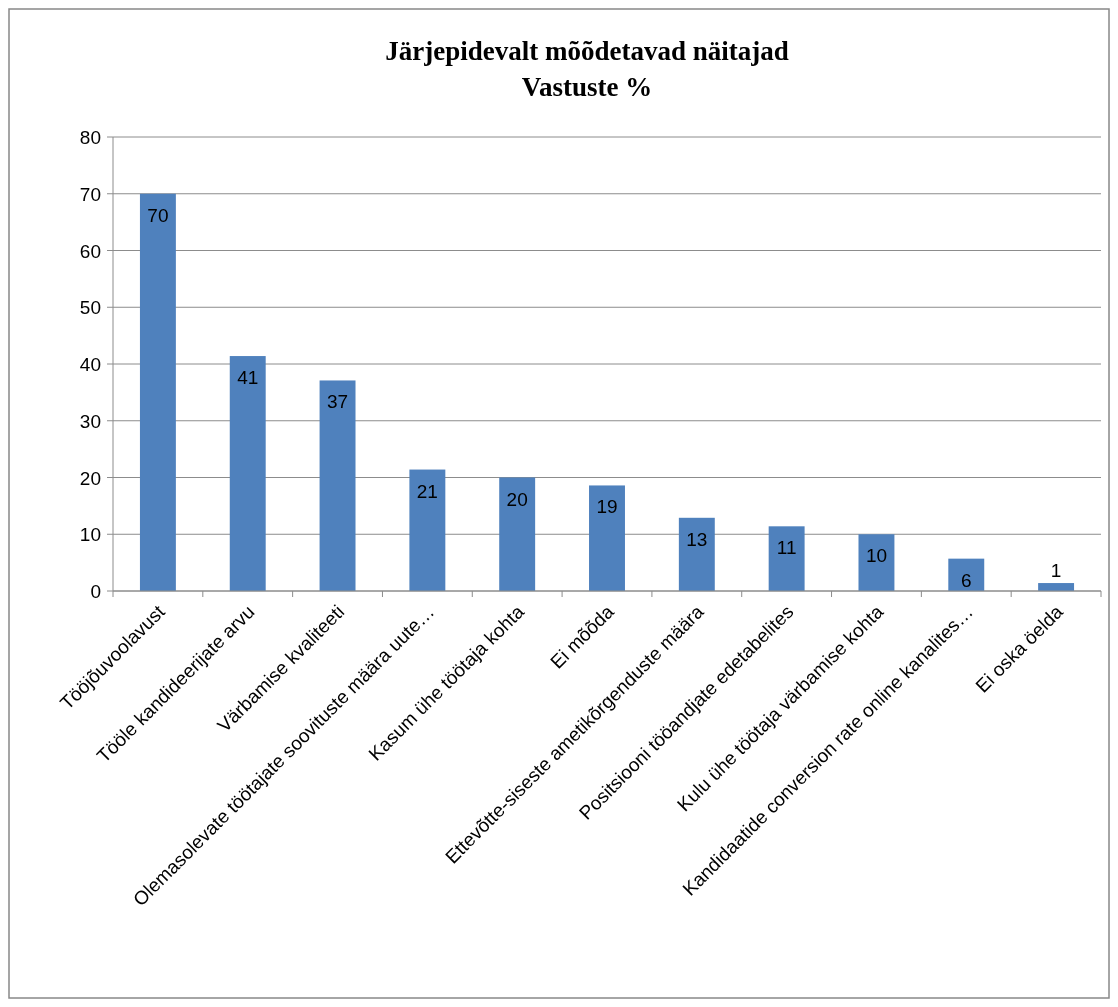  Describe the element at coordinates (587, 51) in the screenshot. I see `chart-title: Järjepidevalt mõõdetavad näitajad` at that location.